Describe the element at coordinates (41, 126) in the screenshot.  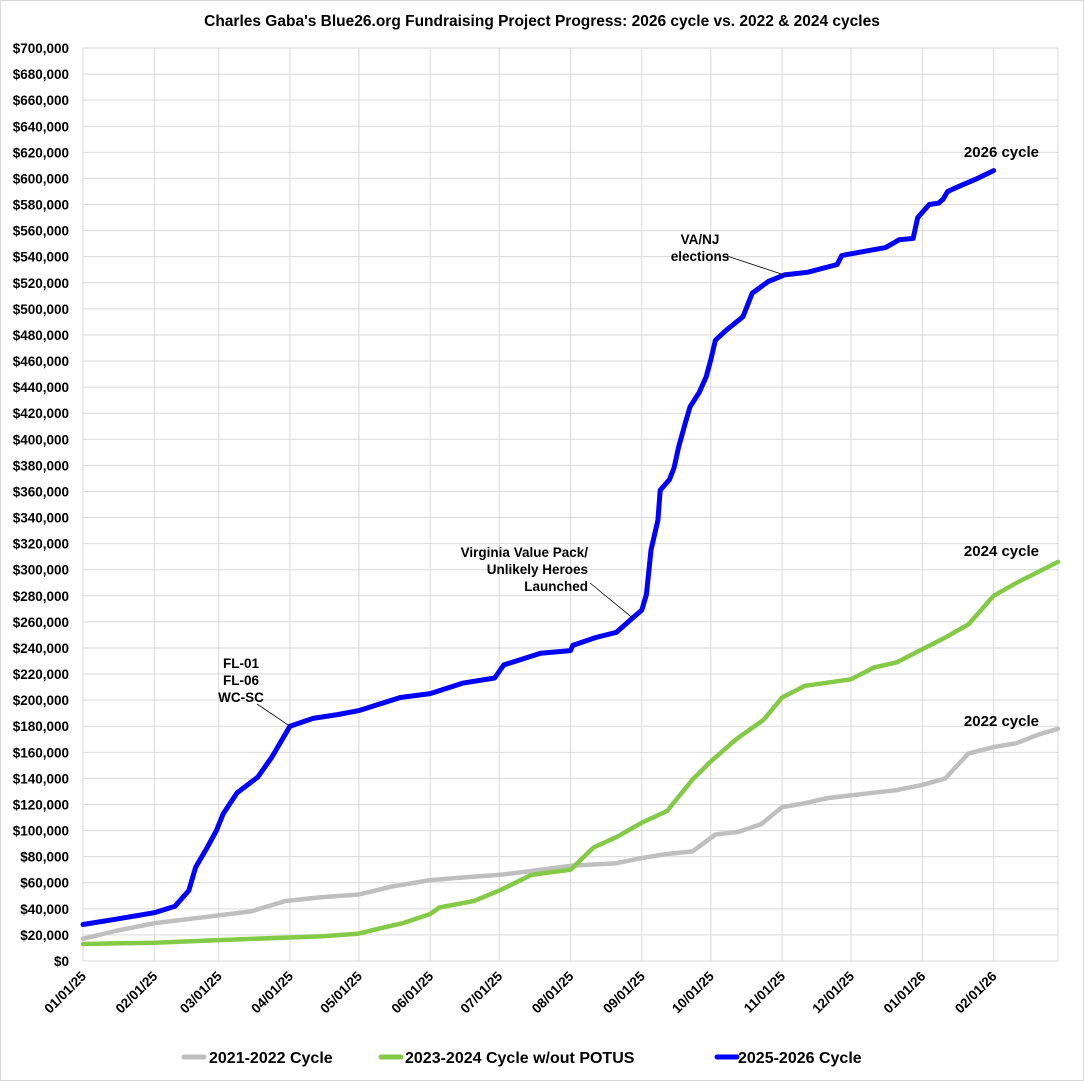
I see `y-tick-label: $640,000` at that location.